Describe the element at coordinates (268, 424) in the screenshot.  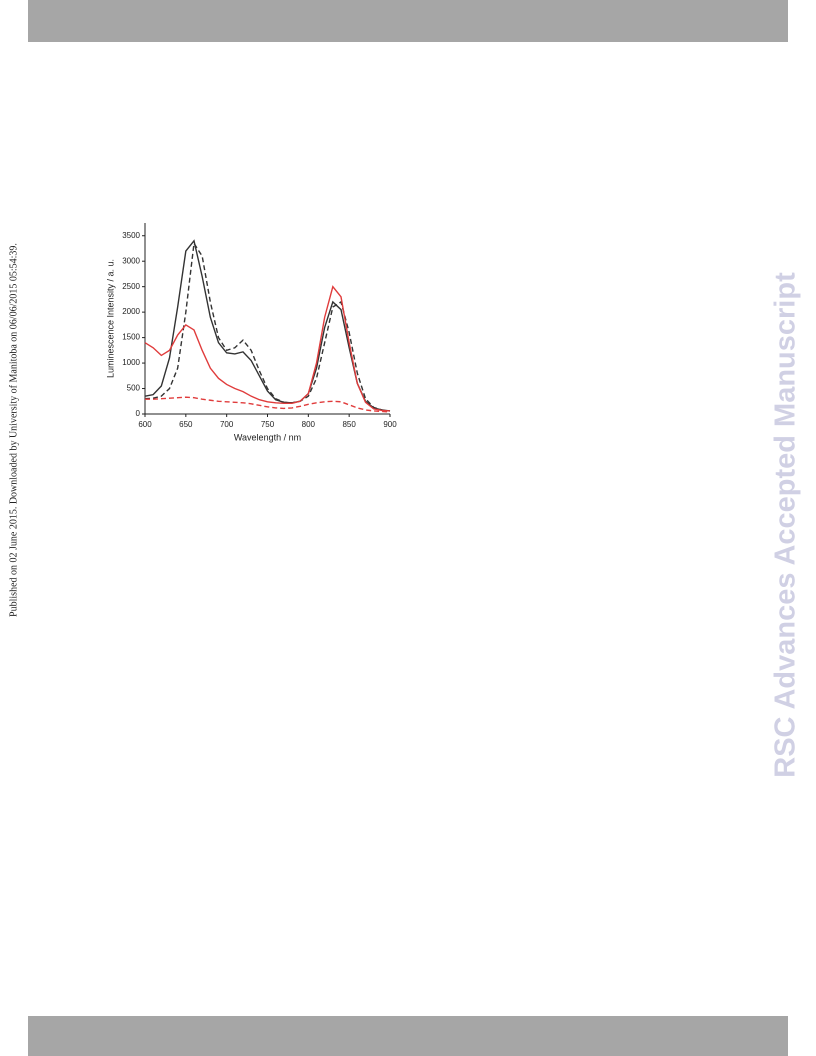
I see `x-tick-label: 750` at that location.